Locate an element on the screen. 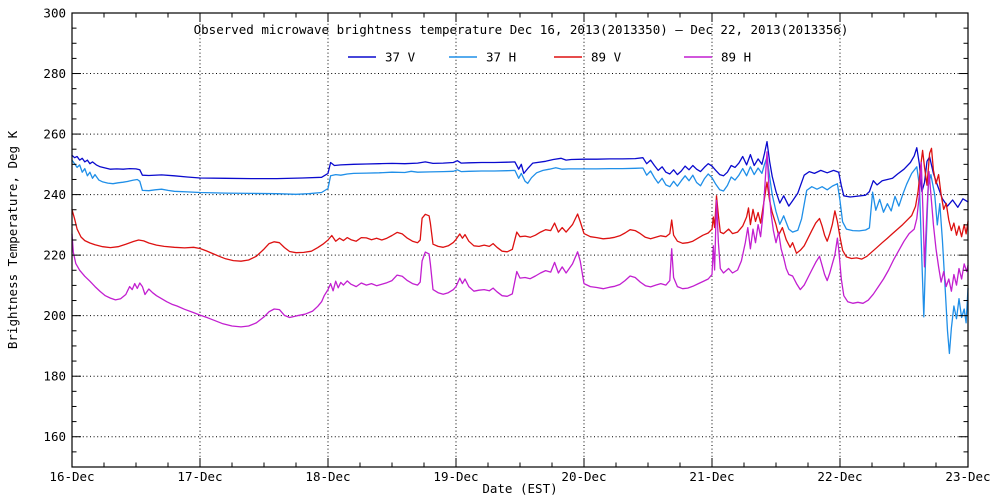 This screenshot has height=500, width=1000. x-tick-19dec: 19-Dec is located at coordinates (455, 476).